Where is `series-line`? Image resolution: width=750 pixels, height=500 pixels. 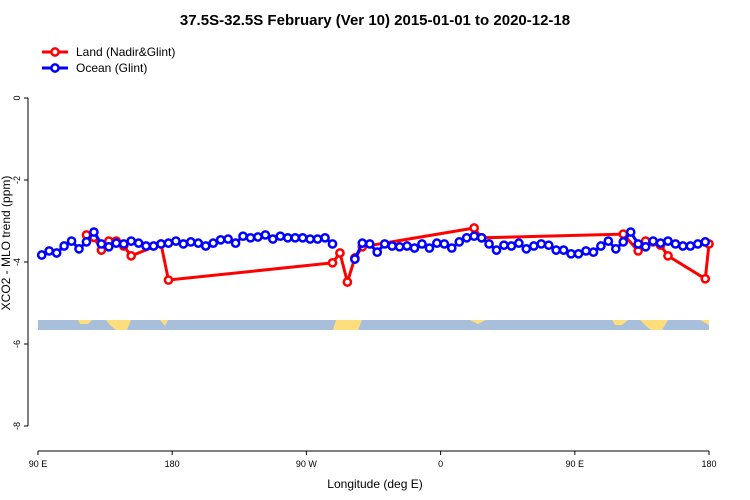 series-line is located at coordinates (398, 257).